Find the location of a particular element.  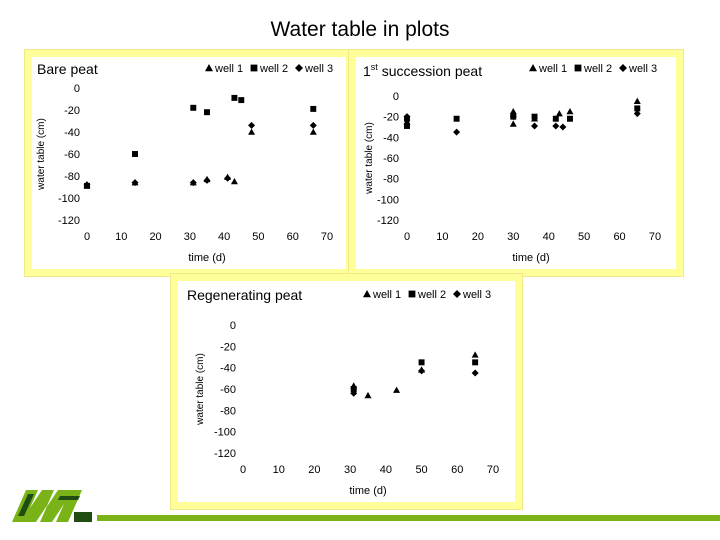

x-tick-label: 20 is located at coordinates (478, 237).